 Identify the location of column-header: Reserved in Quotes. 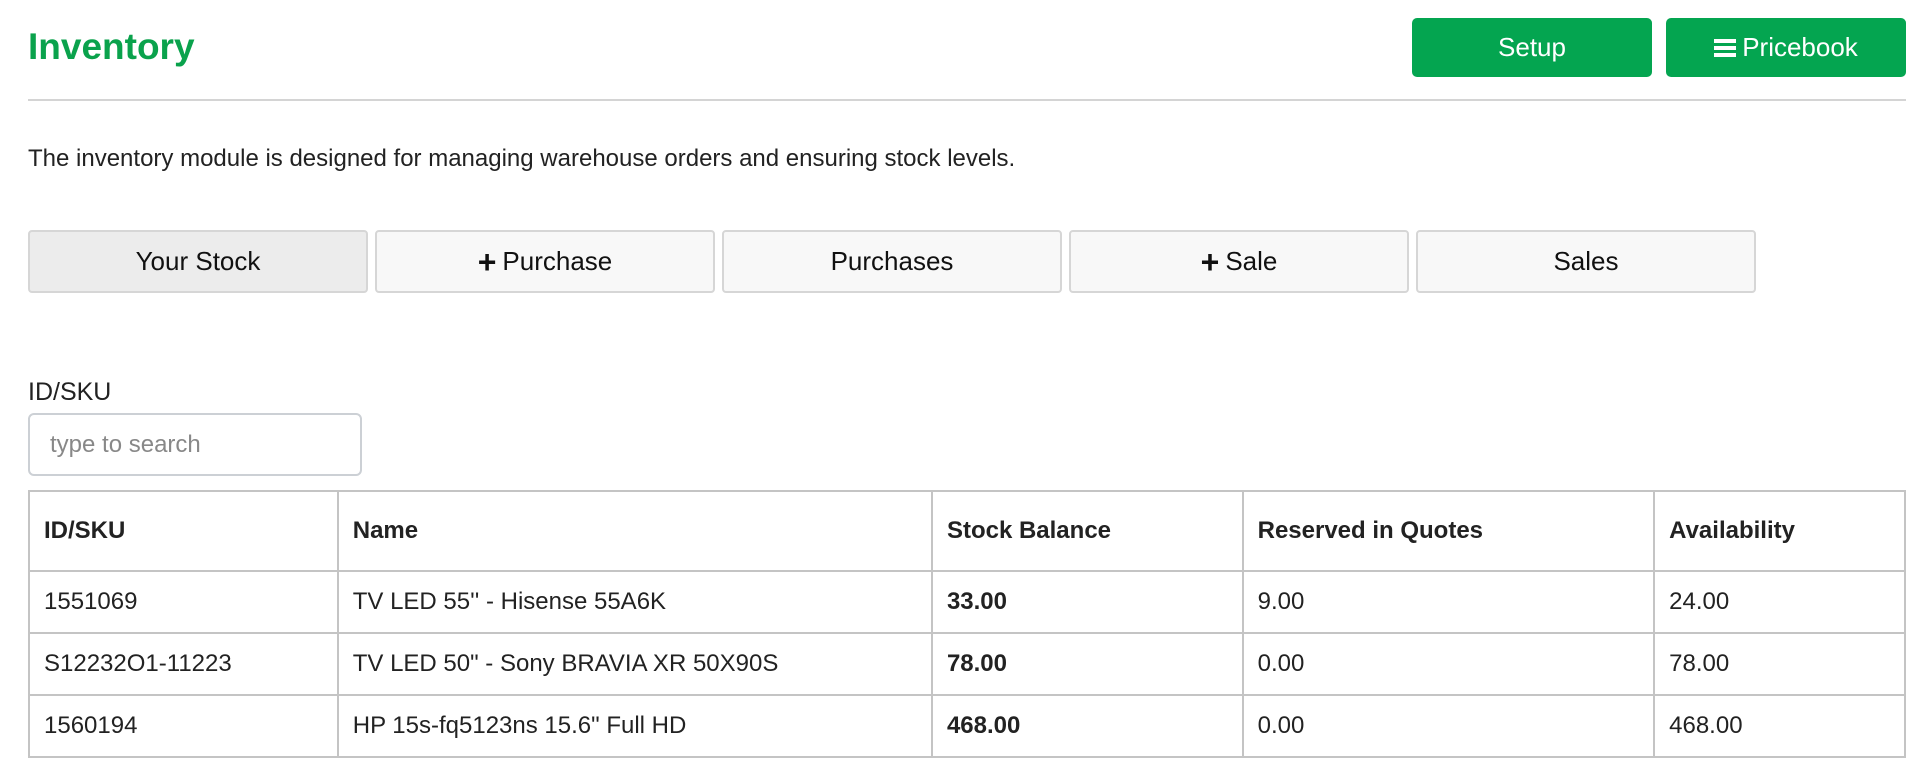
(1448, 531).